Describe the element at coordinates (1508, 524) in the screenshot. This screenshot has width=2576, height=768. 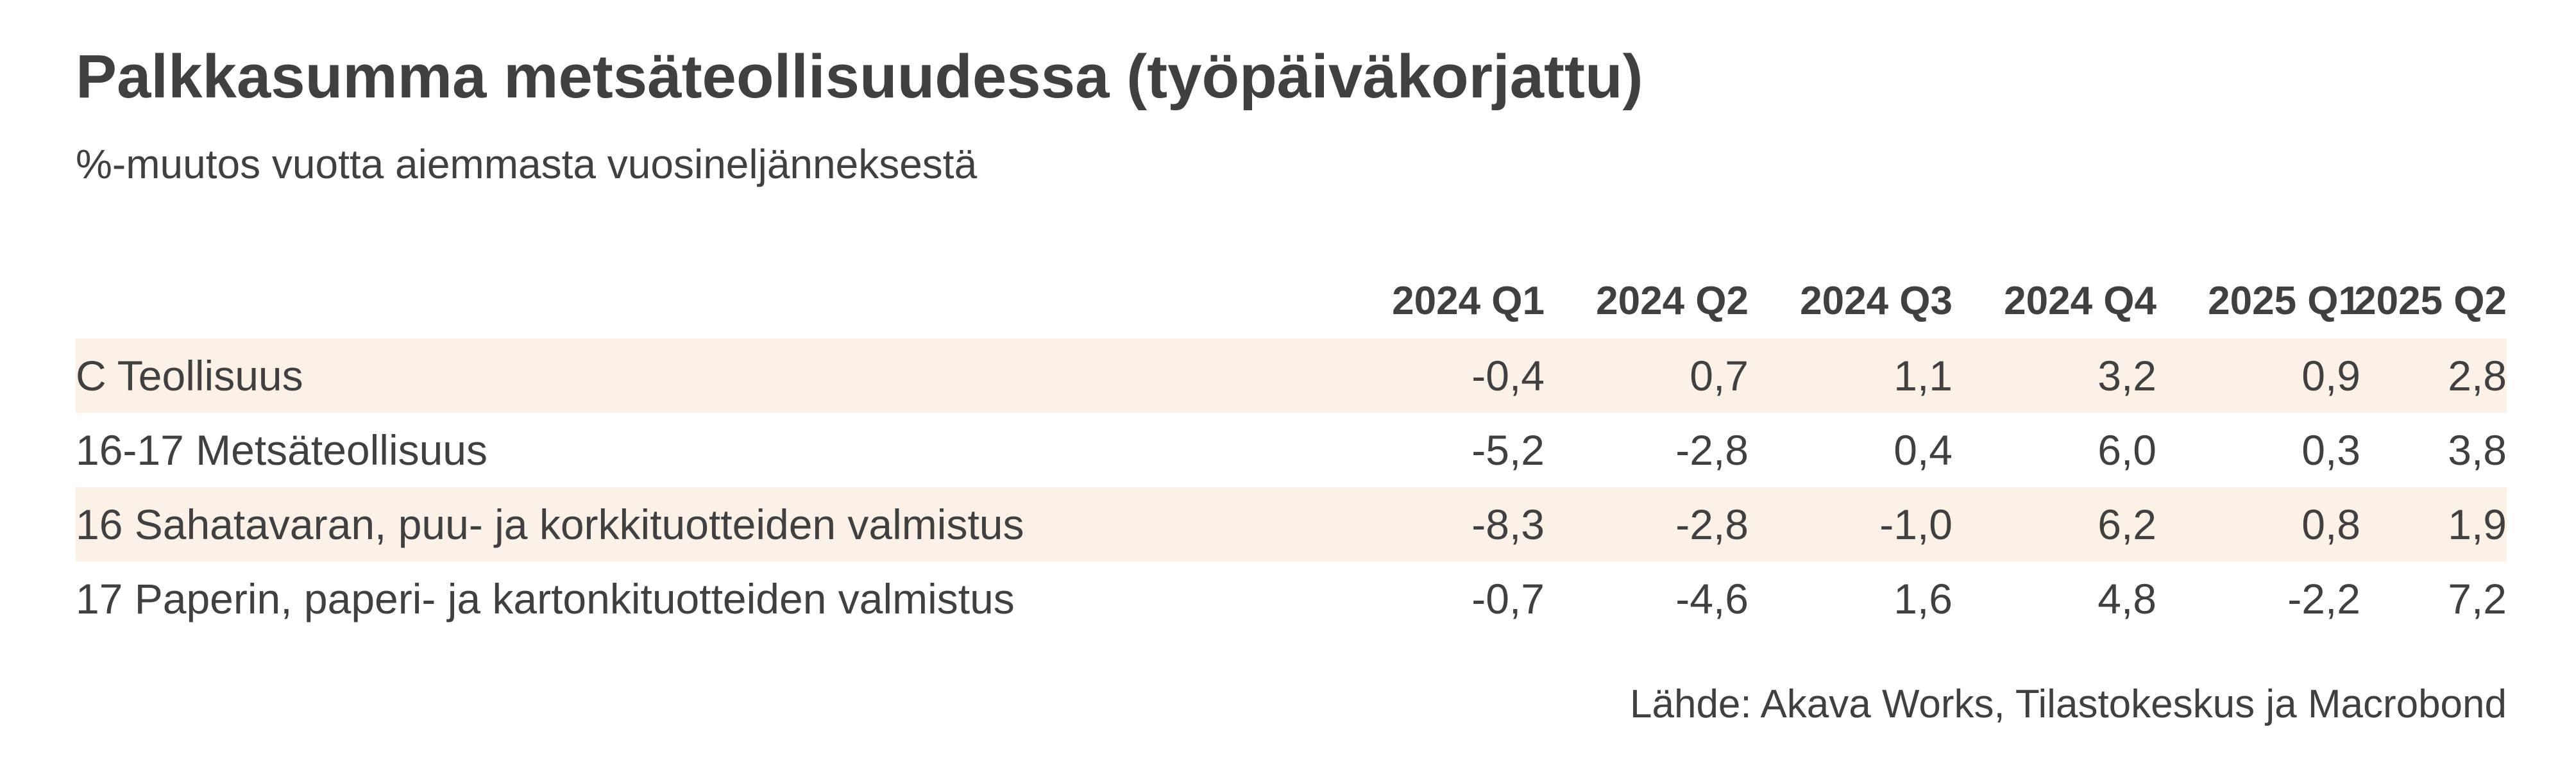
I see `table-cell: -8,3` at that location.